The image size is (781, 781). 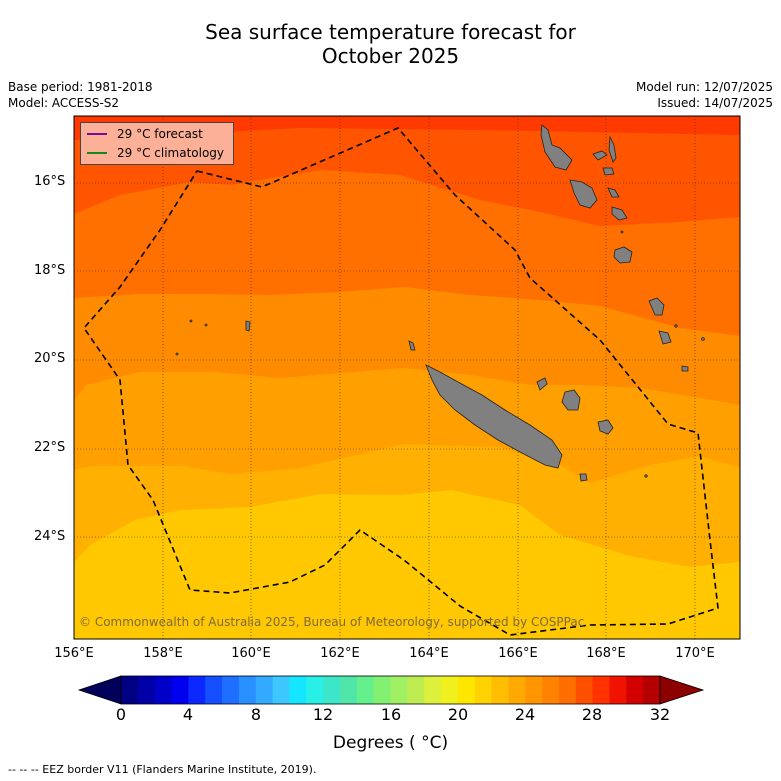 I want to click on lon-label-170e: 170°E, so click(x=695, y=653).